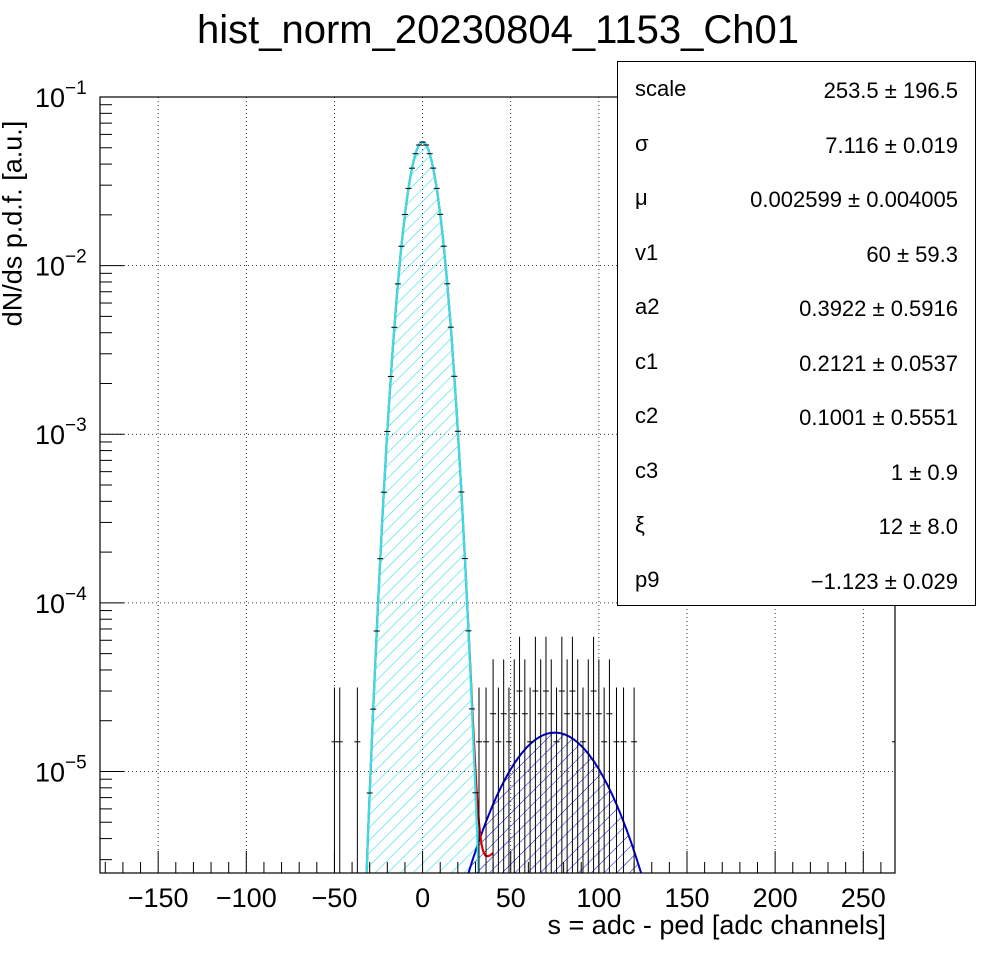 The image size is (996, 972). What do you see at coordinates (878, 308) in the screenshot?
I see `stats-param-value: 0.3922 ± 0.5916` at bounding box center [878, 308].